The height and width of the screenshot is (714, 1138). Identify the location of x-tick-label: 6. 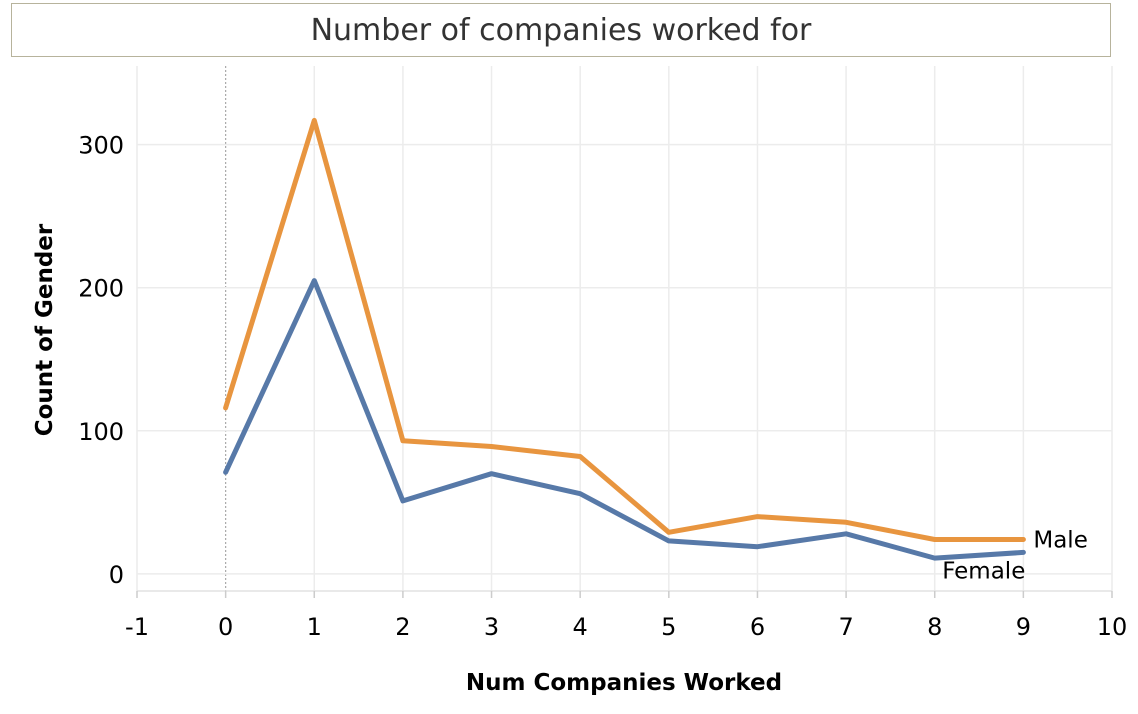
(757, 627).